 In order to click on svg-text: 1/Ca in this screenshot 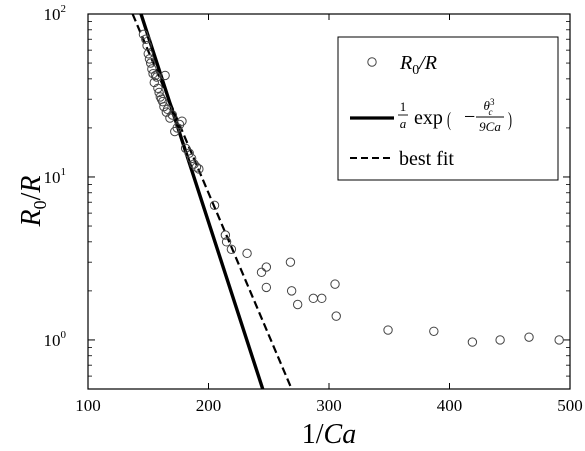, I will do `click(329, 434)`.